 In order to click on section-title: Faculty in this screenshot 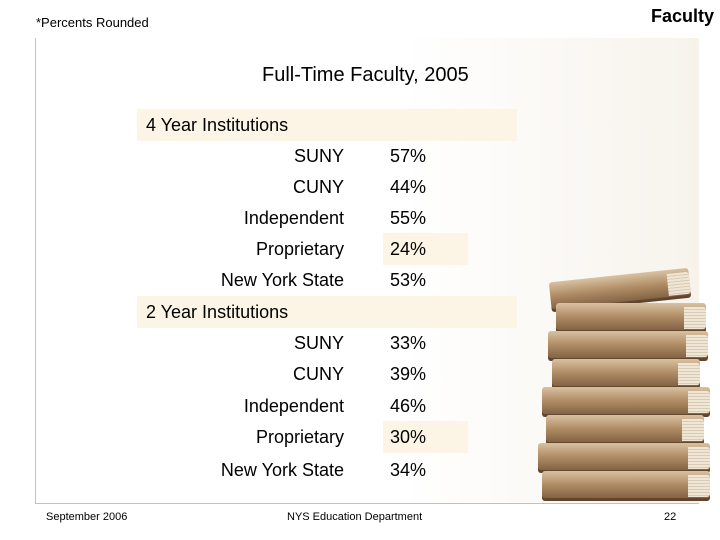, I will do `click(682, 16)`.